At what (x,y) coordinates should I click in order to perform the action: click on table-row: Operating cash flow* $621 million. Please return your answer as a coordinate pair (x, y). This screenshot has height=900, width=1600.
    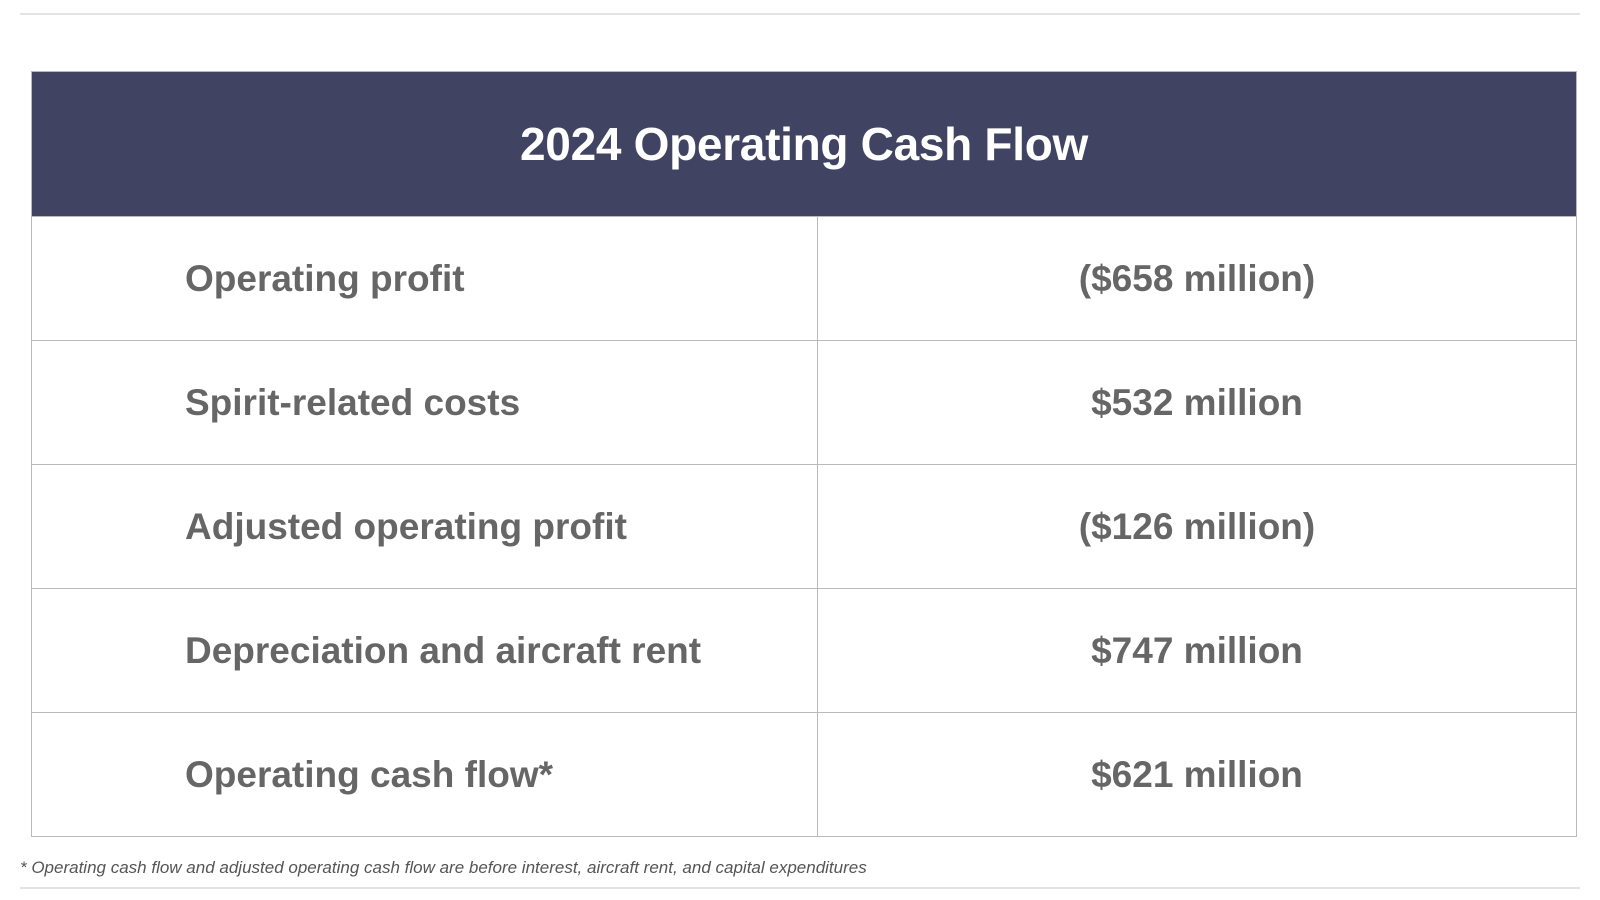
    Looking at the image, I should click on (804, 774).